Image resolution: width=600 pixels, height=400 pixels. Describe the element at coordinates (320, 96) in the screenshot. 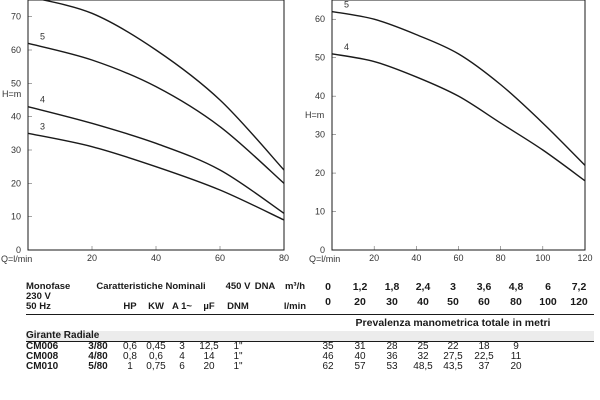

I see `y-tick-label: 40` at that location.